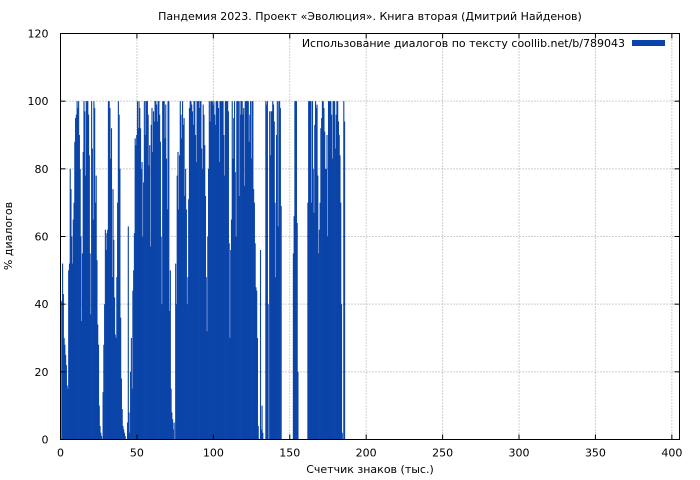 The image size is (700, 480). I want to click on y-tick-label: 20, so click(42, 372).